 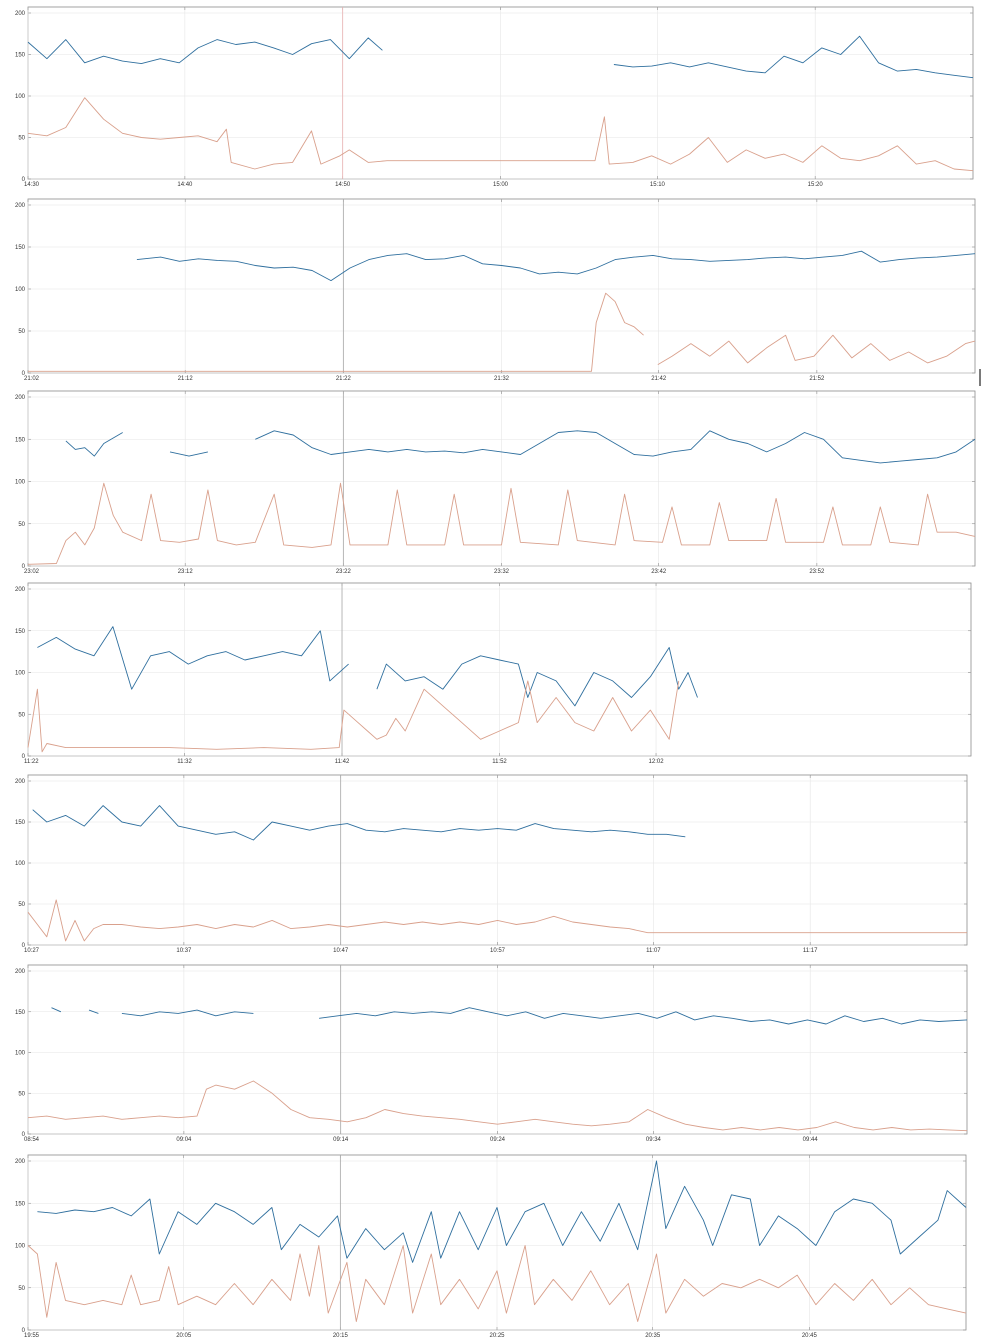 I want to click on x-tick-label: 23:52, so click(x=817, y=572).